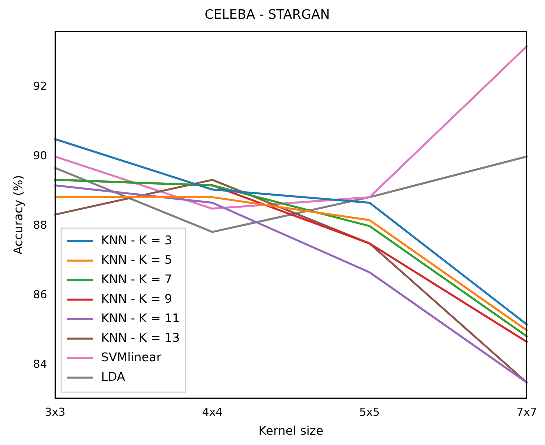 Image resolution: width=545 pixels, height=445 pixels. I want to click on legend-label: KNN - K = 3, so click(136, 241).